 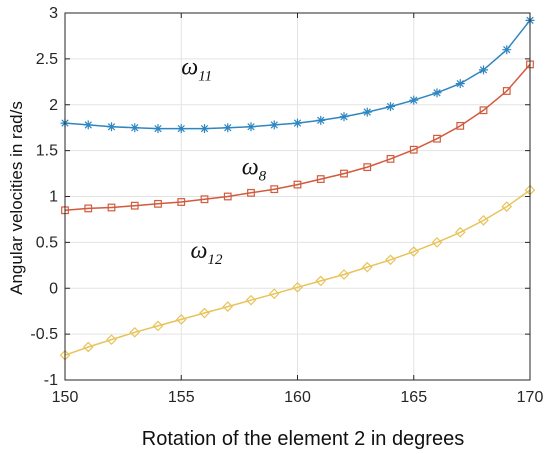 What do you see at coordinates (47, 59) in the screenshot?
I see `y-tick-label: 2.5` at bounding box center [47, 59].